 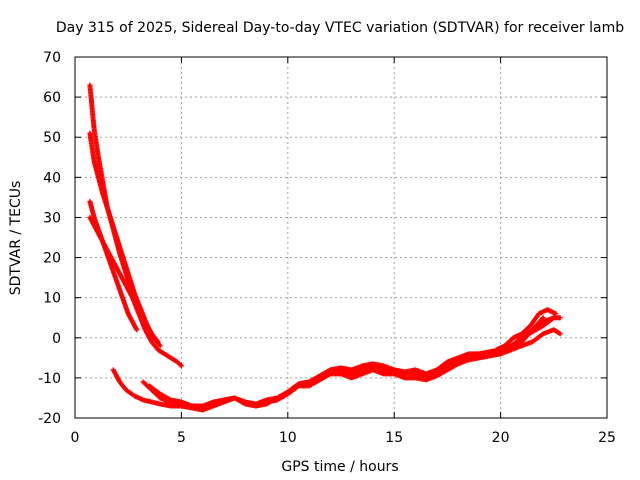 I want to click on x-tick-label: 25, so click(x=607, y=438).